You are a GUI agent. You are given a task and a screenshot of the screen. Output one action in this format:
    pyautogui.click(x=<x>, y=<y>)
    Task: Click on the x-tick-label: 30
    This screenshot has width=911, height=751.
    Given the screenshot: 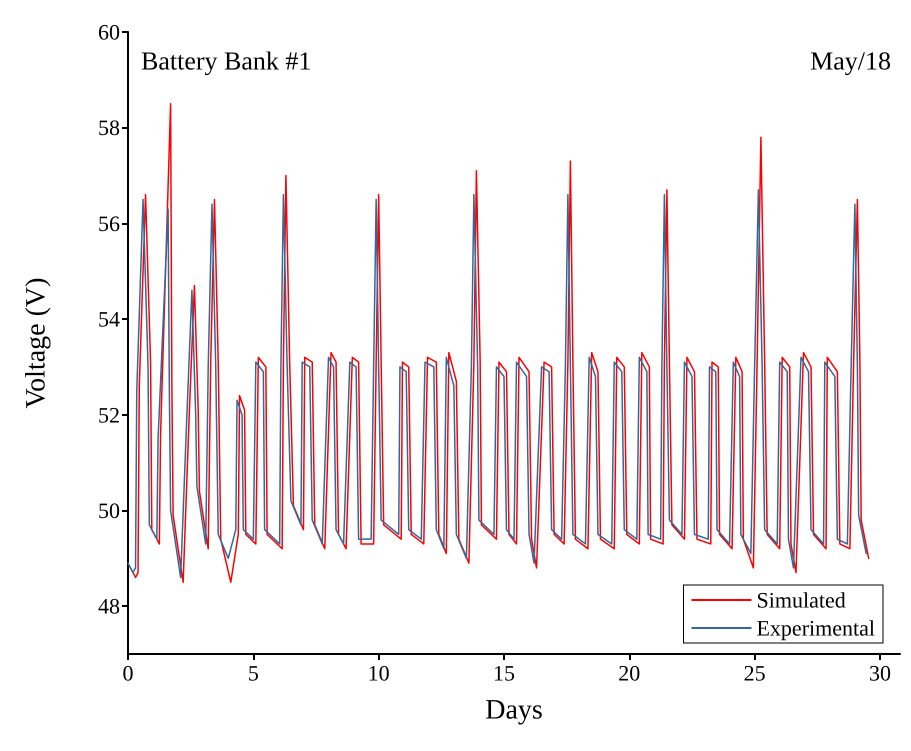 What is the action you would take?
    pyautogui.click(x=879, y=673)
    